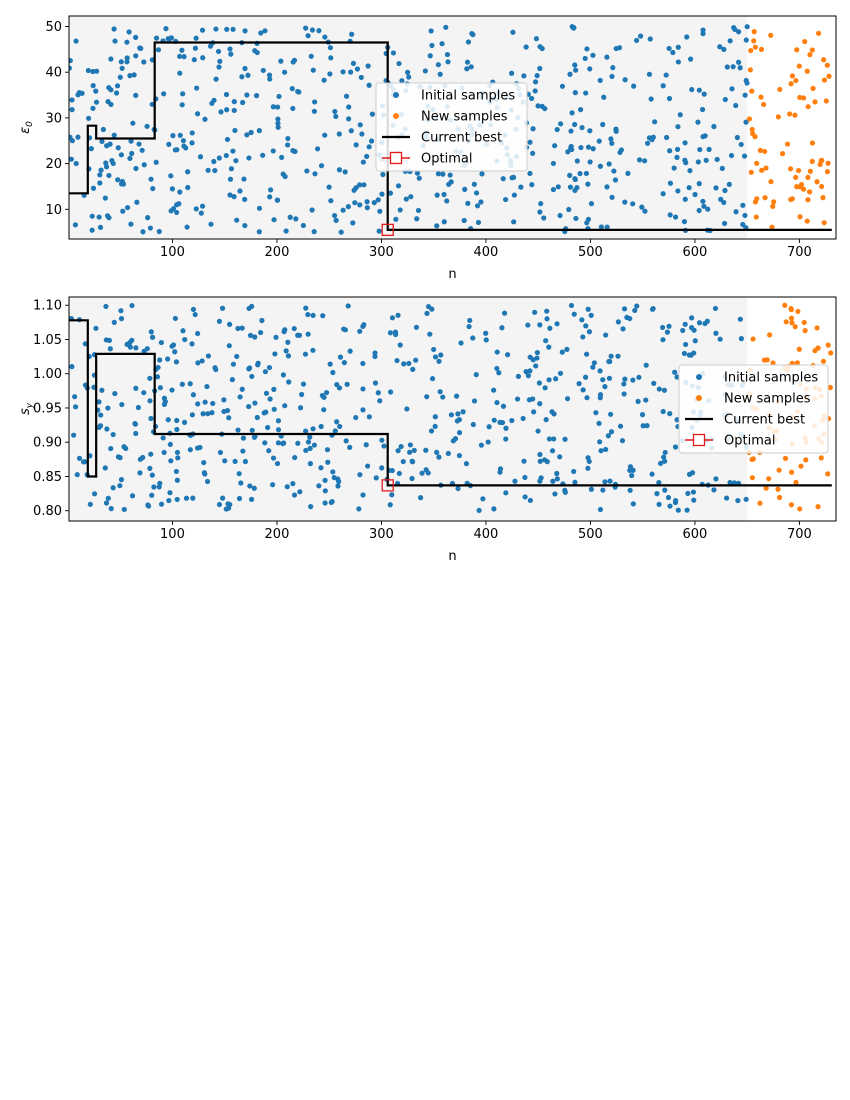  What do you see at coordinates (767, 399) in the screenshot?
I see `legend-label: New samples` at bounding box center [767, 399].